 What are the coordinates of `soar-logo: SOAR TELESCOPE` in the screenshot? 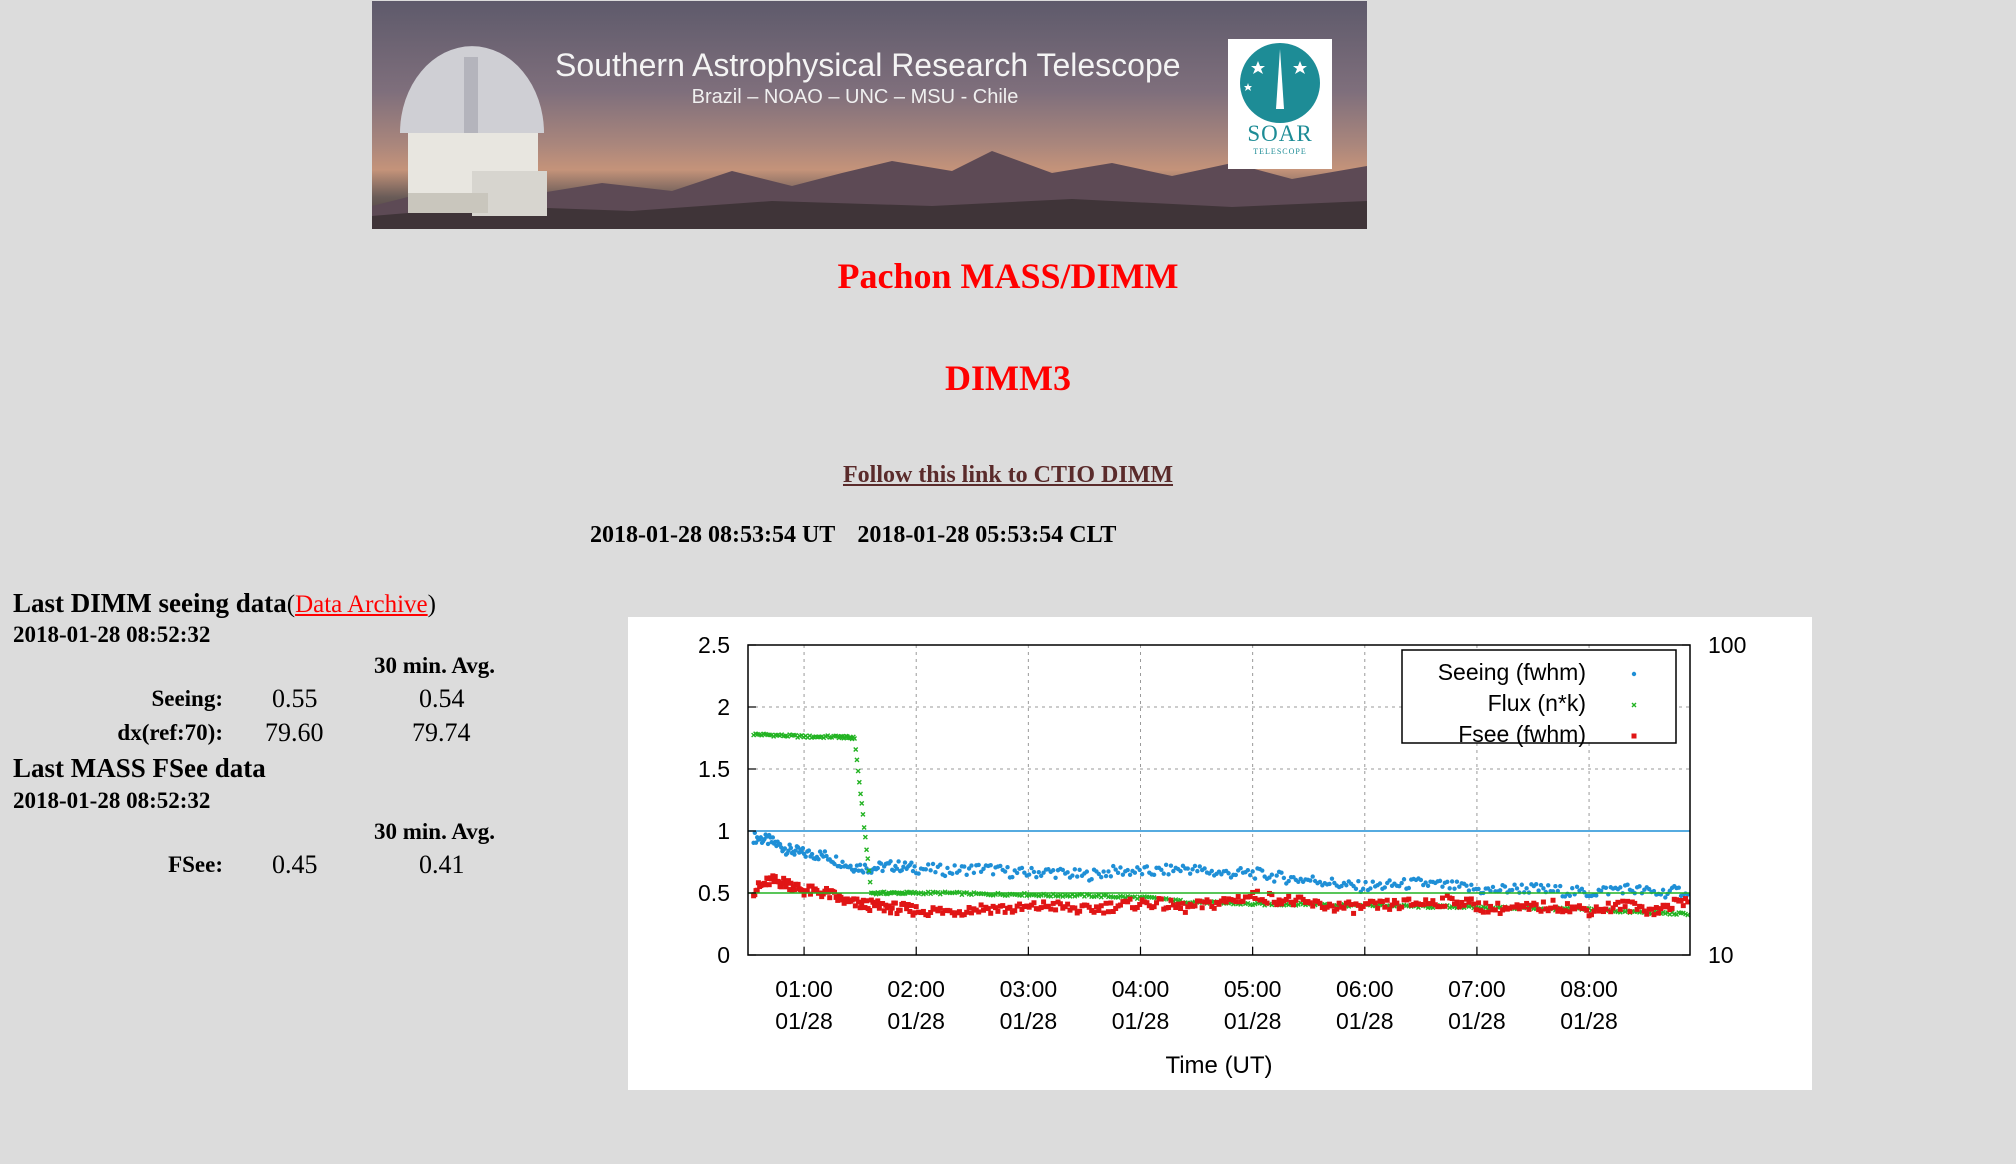 It's located at (1280, 104).